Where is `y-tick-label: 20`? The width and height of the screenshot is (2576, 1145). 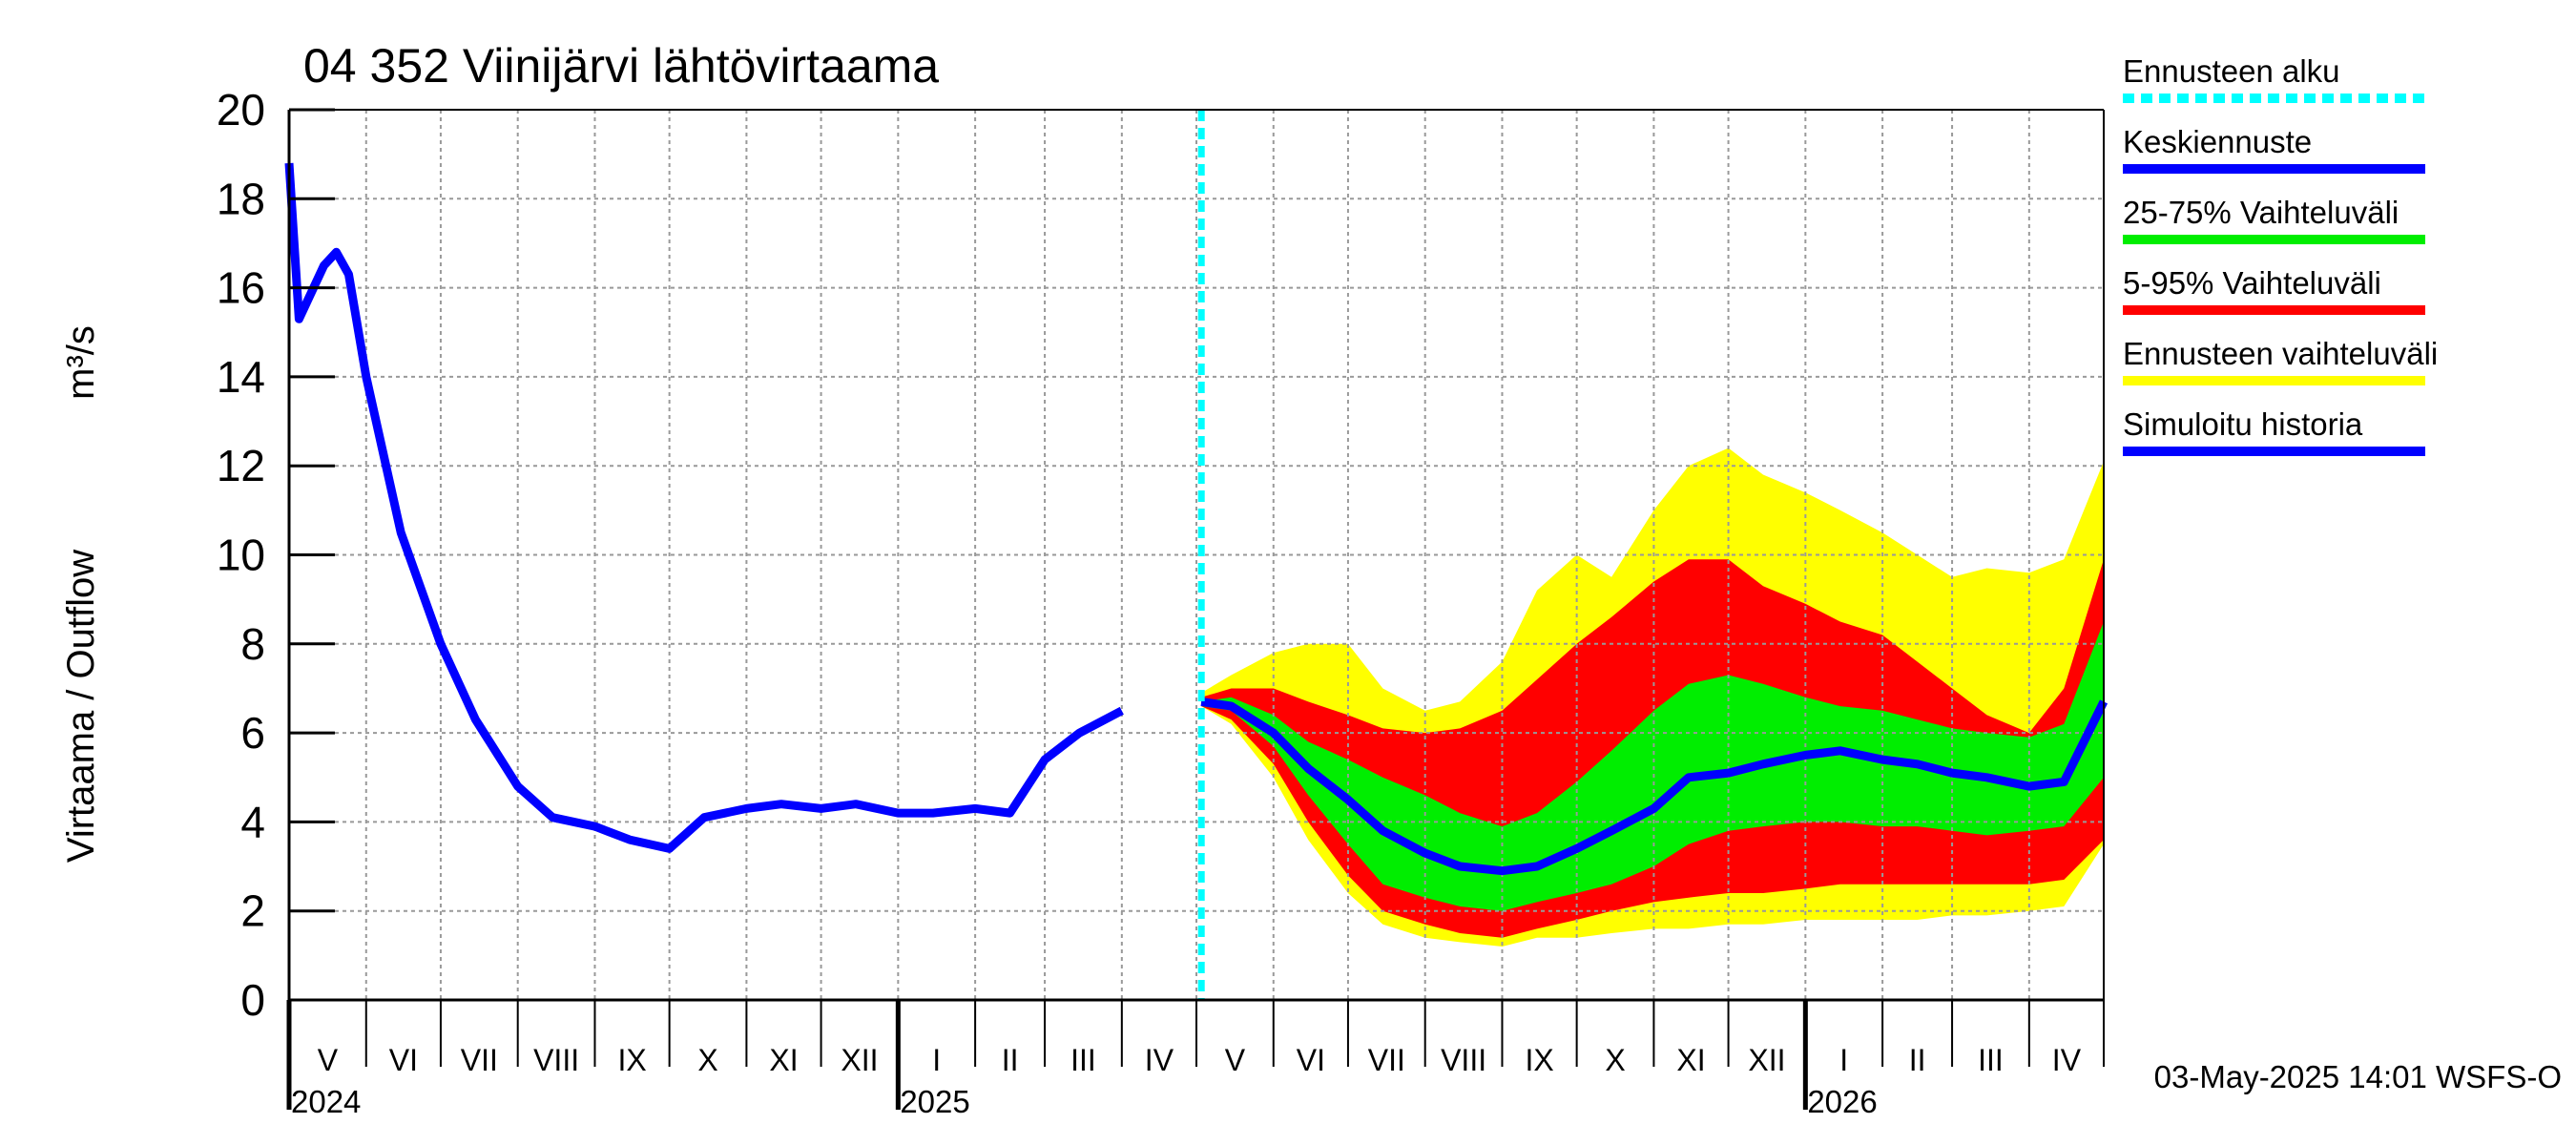 y-tick-label: 20 is located at coordinates (241, 110).